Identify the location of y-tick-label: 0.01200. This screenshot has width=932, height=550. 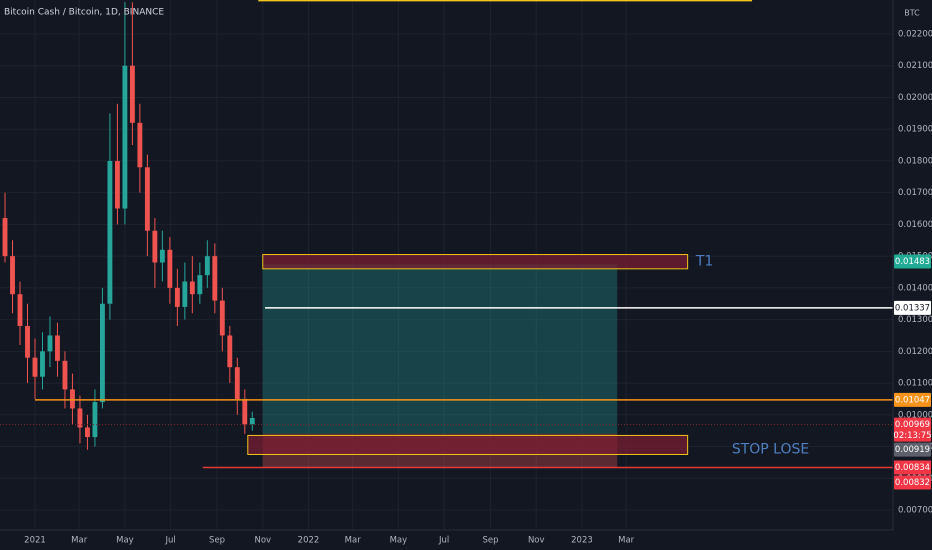
(915, 352).